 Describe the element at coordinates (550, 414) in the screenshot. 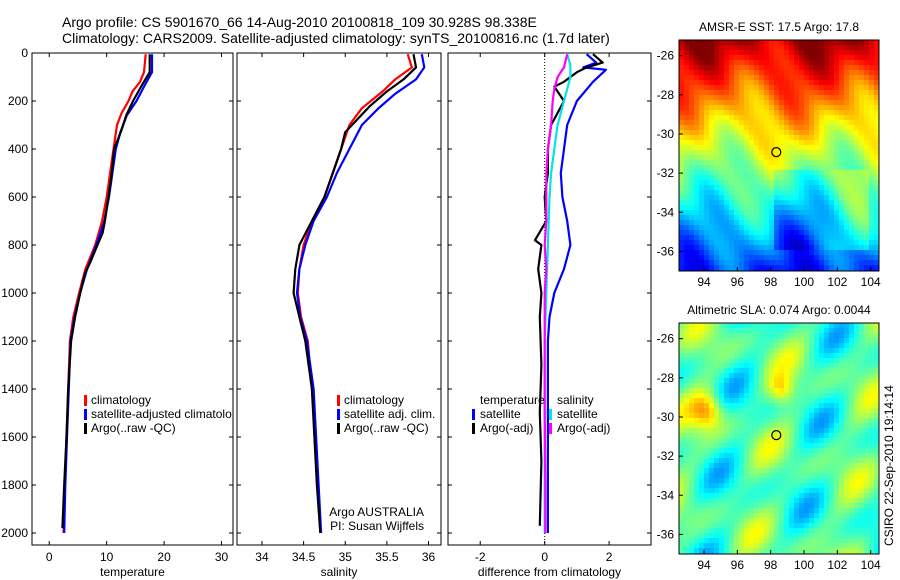

I see `legend-swatch` at that location.